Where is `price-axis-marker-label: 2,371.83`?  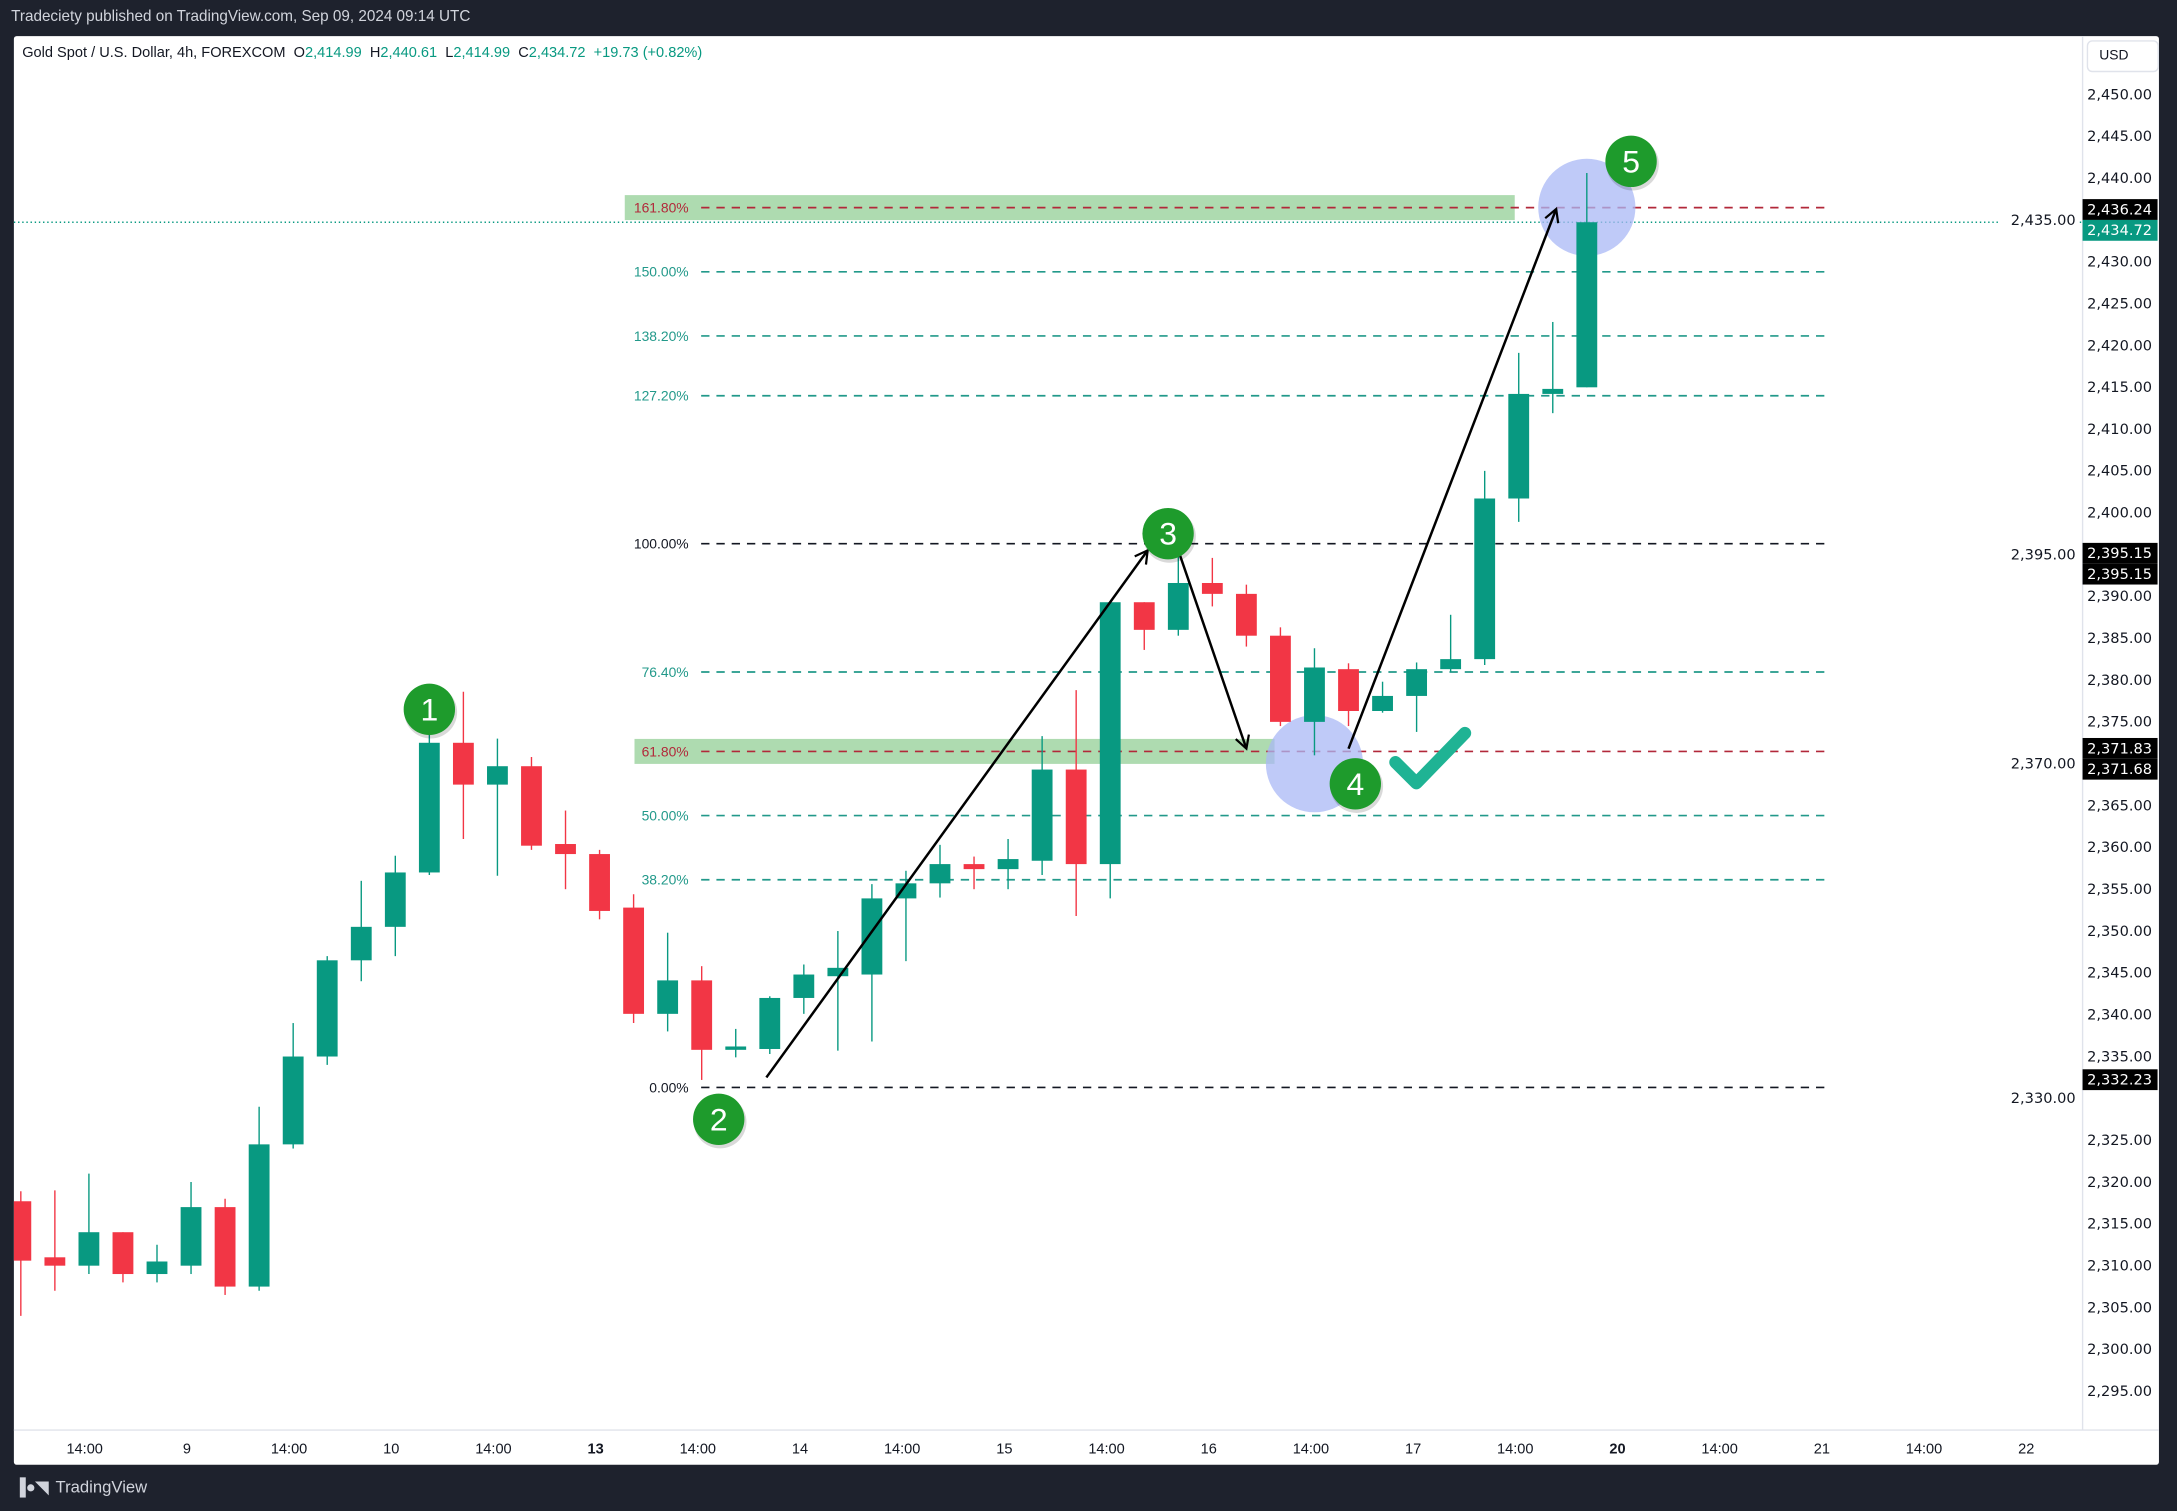
price-axis-marker-label: 2,371.83 is located at coordinates (2119, 748).